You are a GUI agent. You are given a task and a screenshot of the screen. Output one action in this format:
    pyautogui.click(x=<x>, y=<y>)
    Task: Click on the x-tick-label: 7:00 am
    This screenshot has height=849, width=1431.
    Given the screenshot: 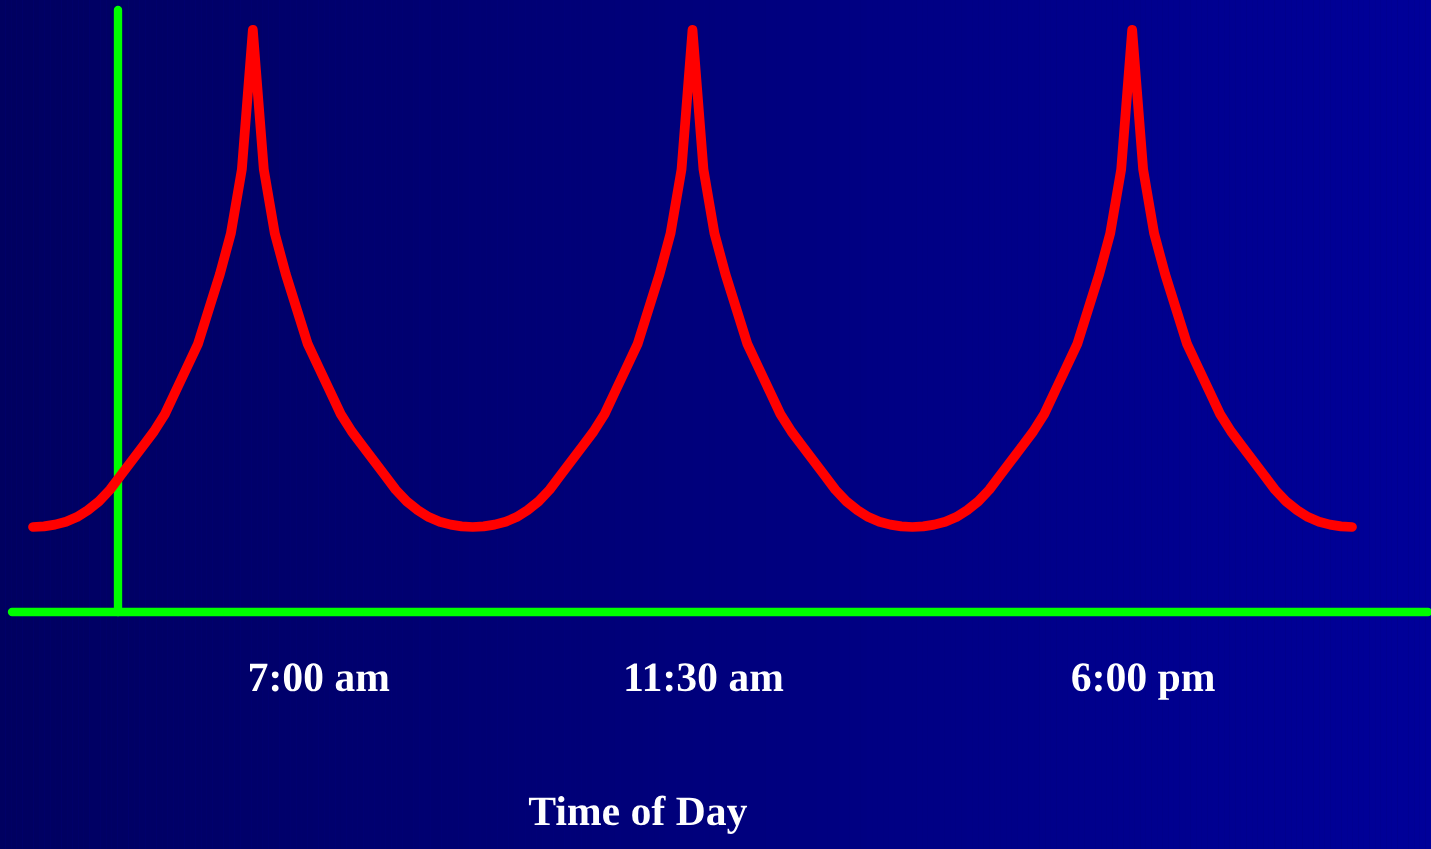 What is the action you would take?
    pyautogui.click(x=320, y=677)
    